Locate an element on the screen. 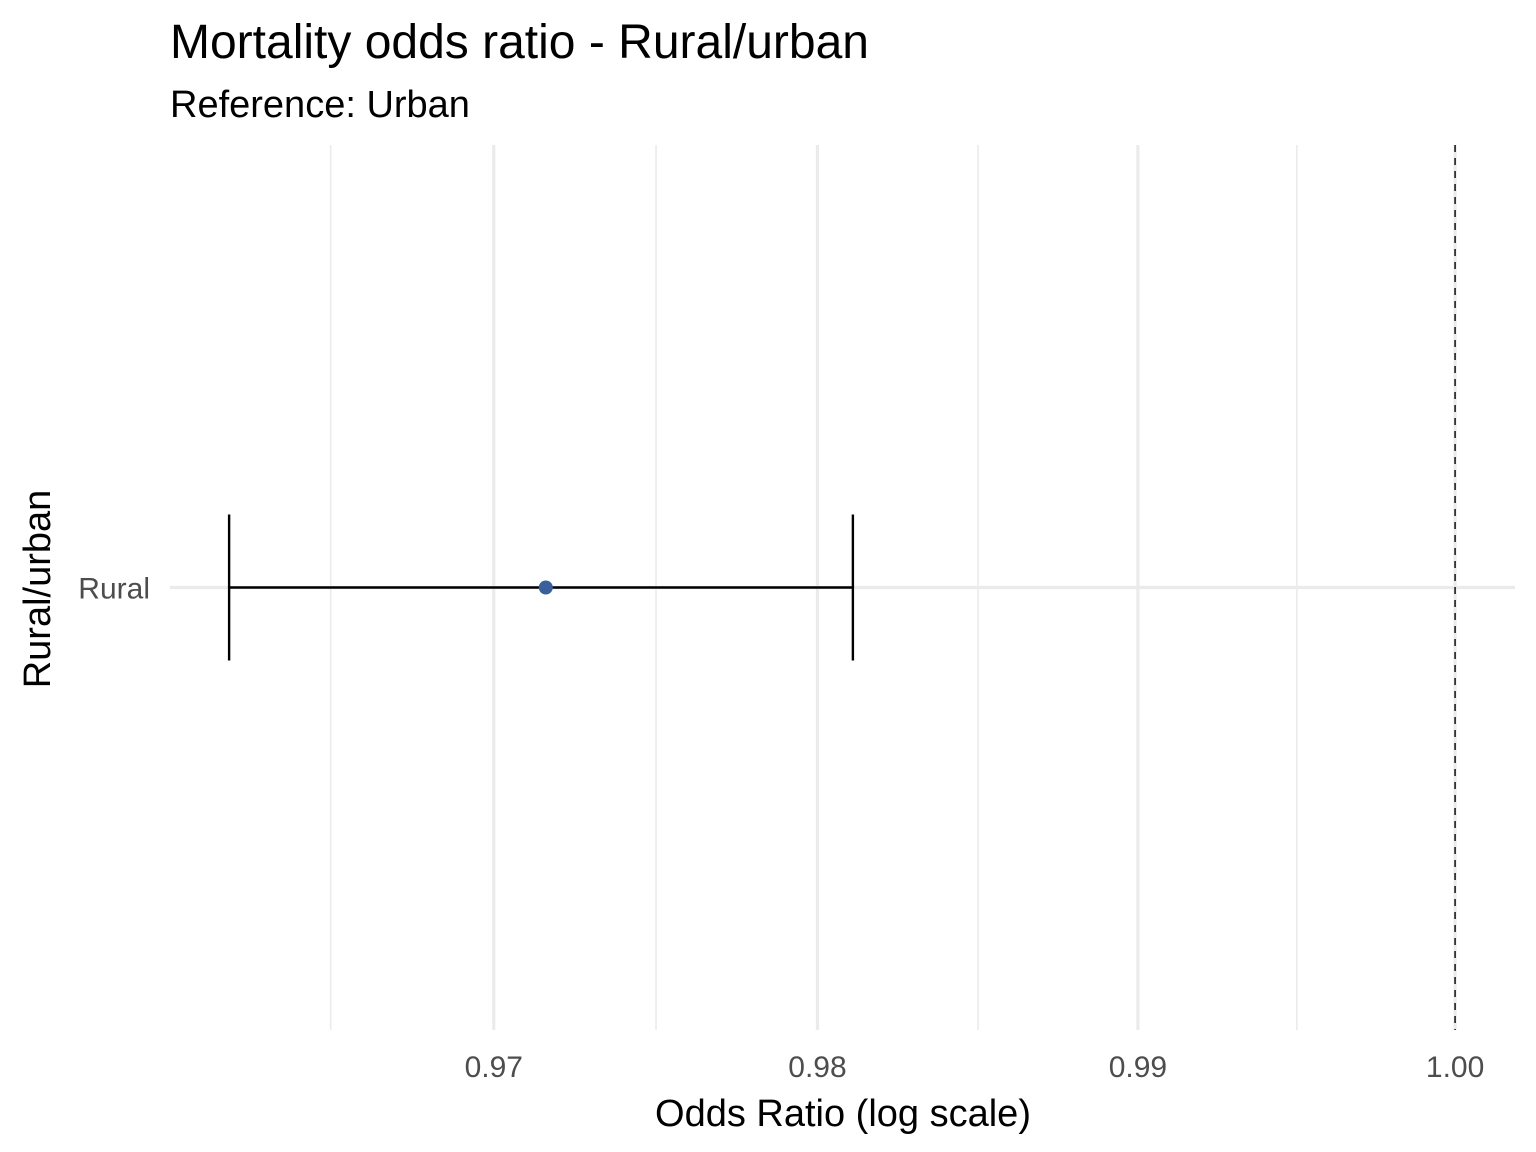  chart-title: Mortality odds ratio - Rural/urban is located at coordinates (519, 42).